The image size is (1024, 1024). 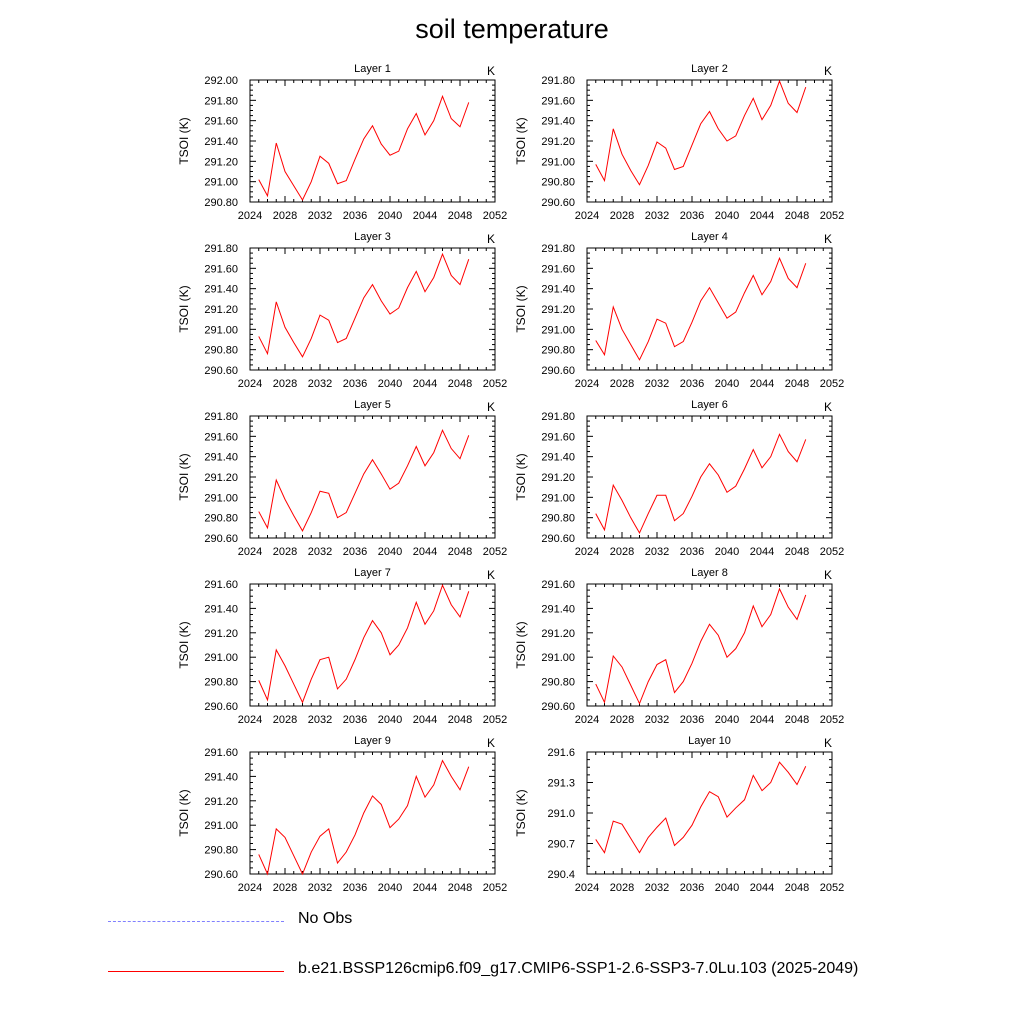 I want to click on panel-title: Layer 1, so click(x=372, y=69).